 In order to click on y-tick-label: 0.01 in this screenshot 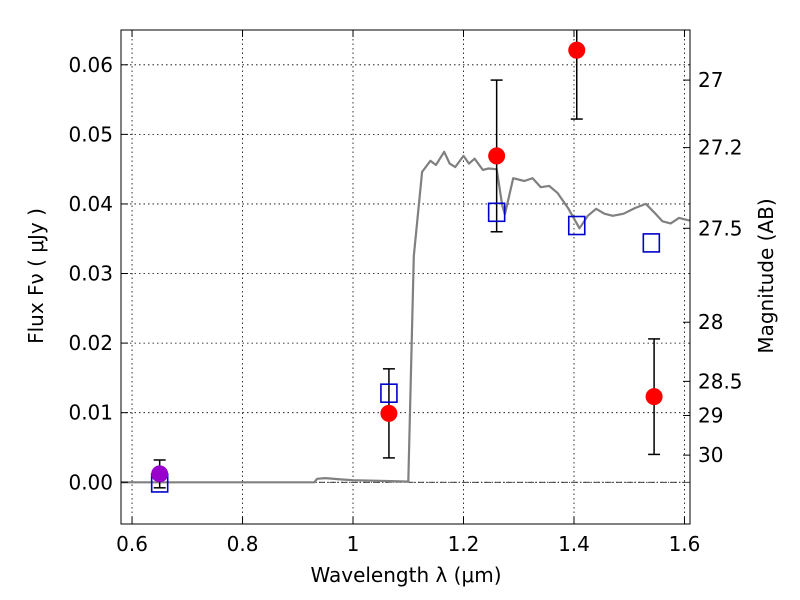, I will do `click(90, 413)`.